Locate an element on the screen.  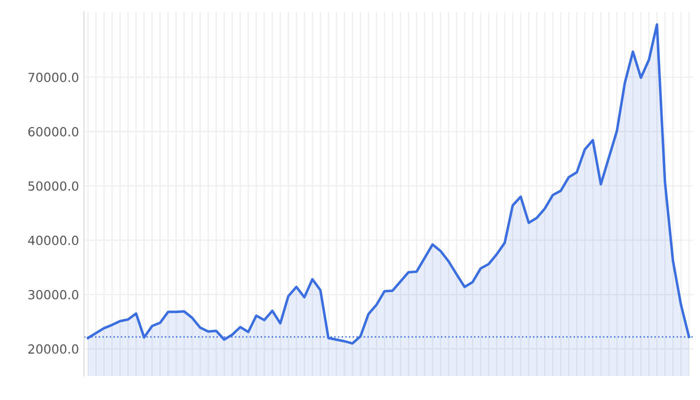
y-tick-label: 70000.0 is located at coordinates (53, 77).